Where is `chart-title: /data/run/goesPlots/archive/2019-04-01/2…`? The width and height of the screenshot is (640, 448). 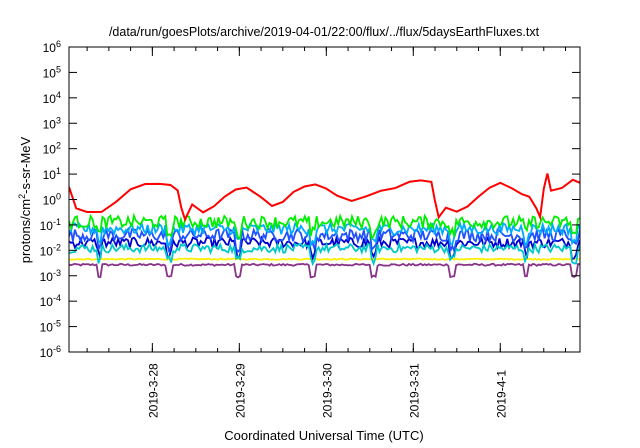
chart-title: /data/run/goesPlots/archive/2019-04-01/2… is located at coordinates (324, 32).